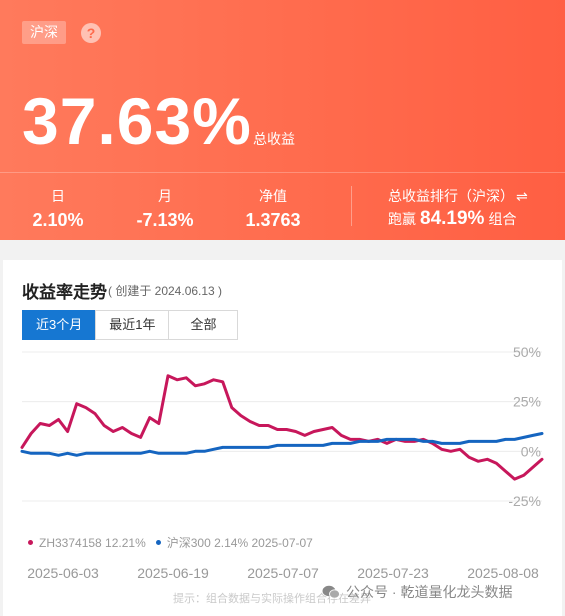  I want to click on watermark: 公众号 · 乾道量化龙头数据, so click(417, 592).